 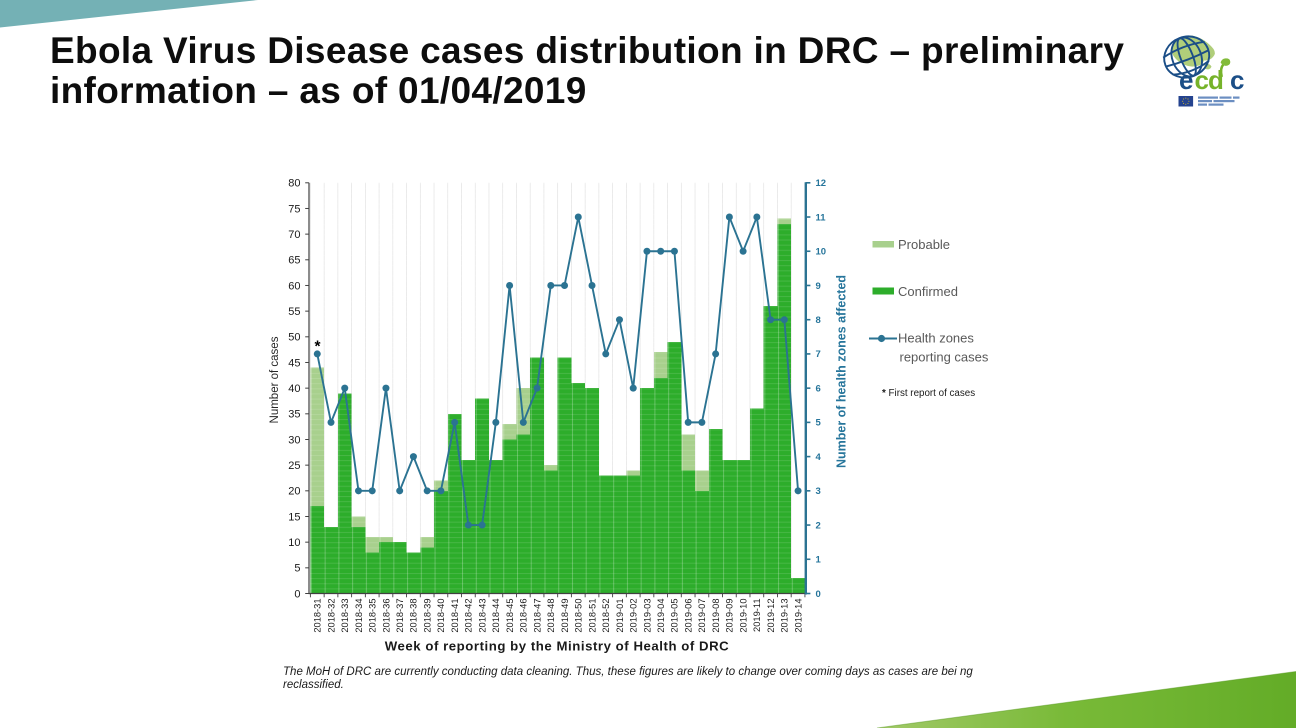 What do you see at coordinates (592, 616) in the screenshot?
I see `svg-text: 2018-51` at bounding box center [592, 616].